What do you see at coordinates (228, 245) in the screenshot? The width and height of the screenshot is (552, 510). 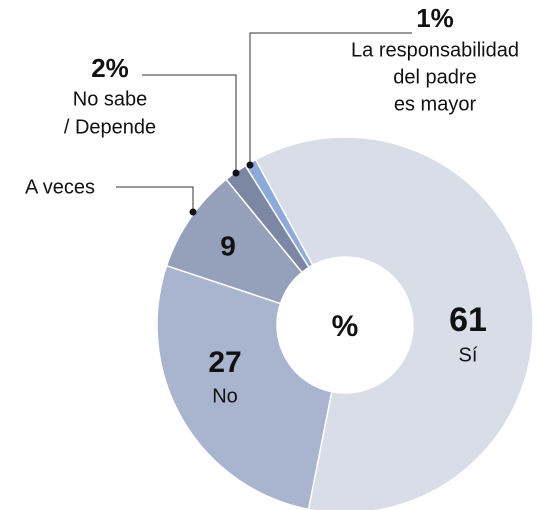 I see `value-label: 9` at bounding box center [228, 245].